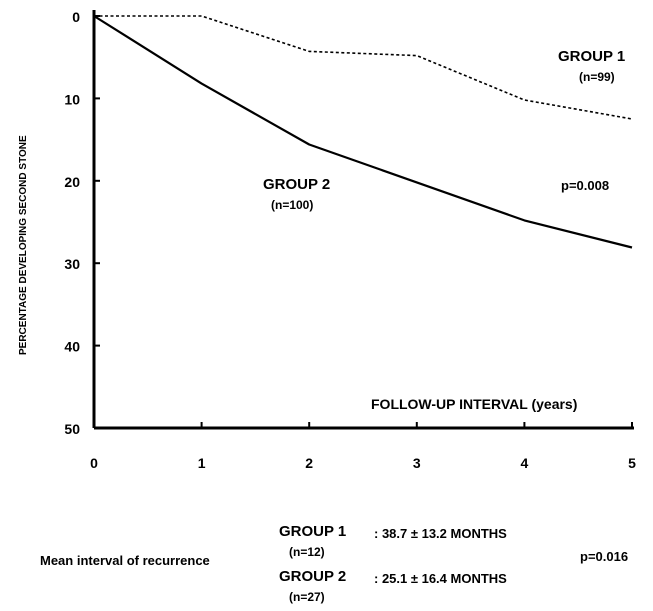 This screenshot has width=653, height=611. I want to click on summary-group1-name: GROUP 1, so click(313, 531).